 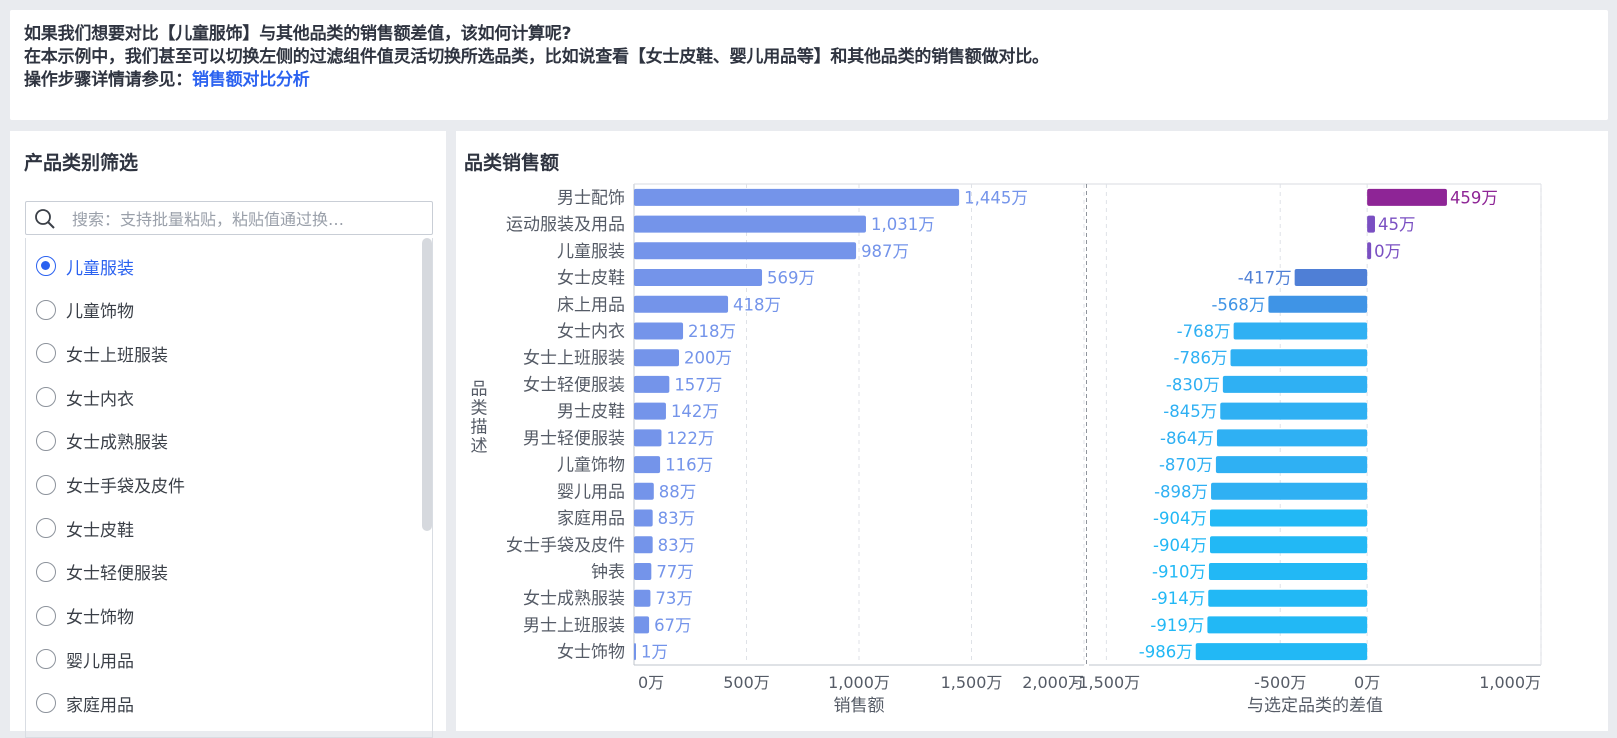 I want to click on category-label: 男士轻便服装, so click(x=574, y=439).